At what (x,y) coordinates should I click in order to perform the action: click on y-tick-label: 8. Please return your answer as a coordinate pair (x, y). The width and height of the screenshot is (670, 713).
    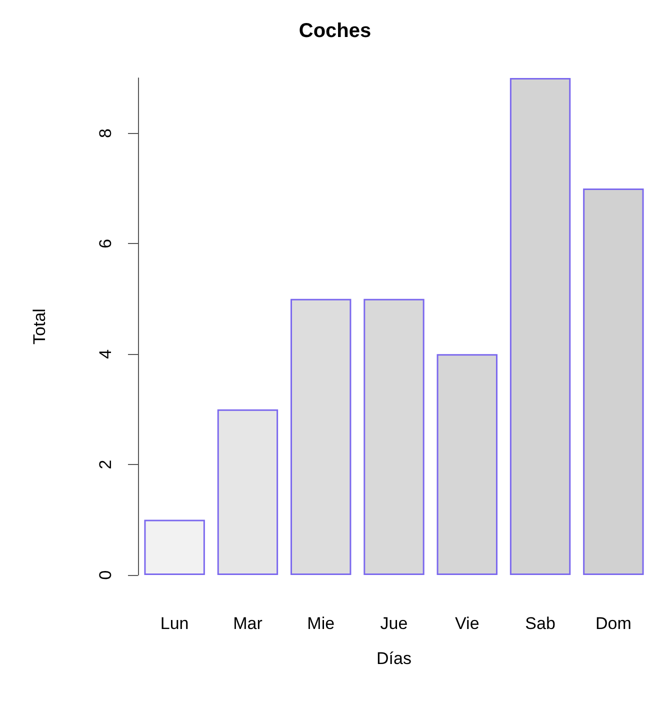
    Looking at the image, I should click on (105, 133).